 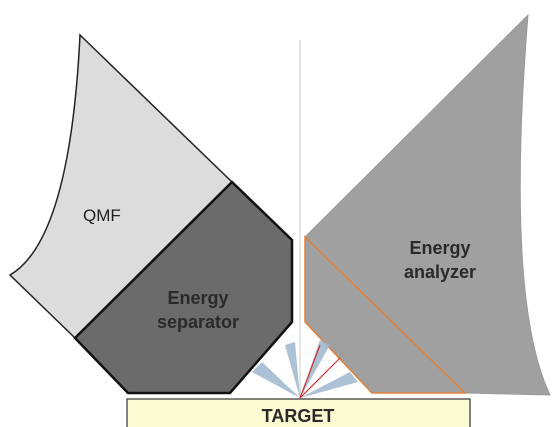 I want to click on separator-label: separator, so click(x=198, y=322).